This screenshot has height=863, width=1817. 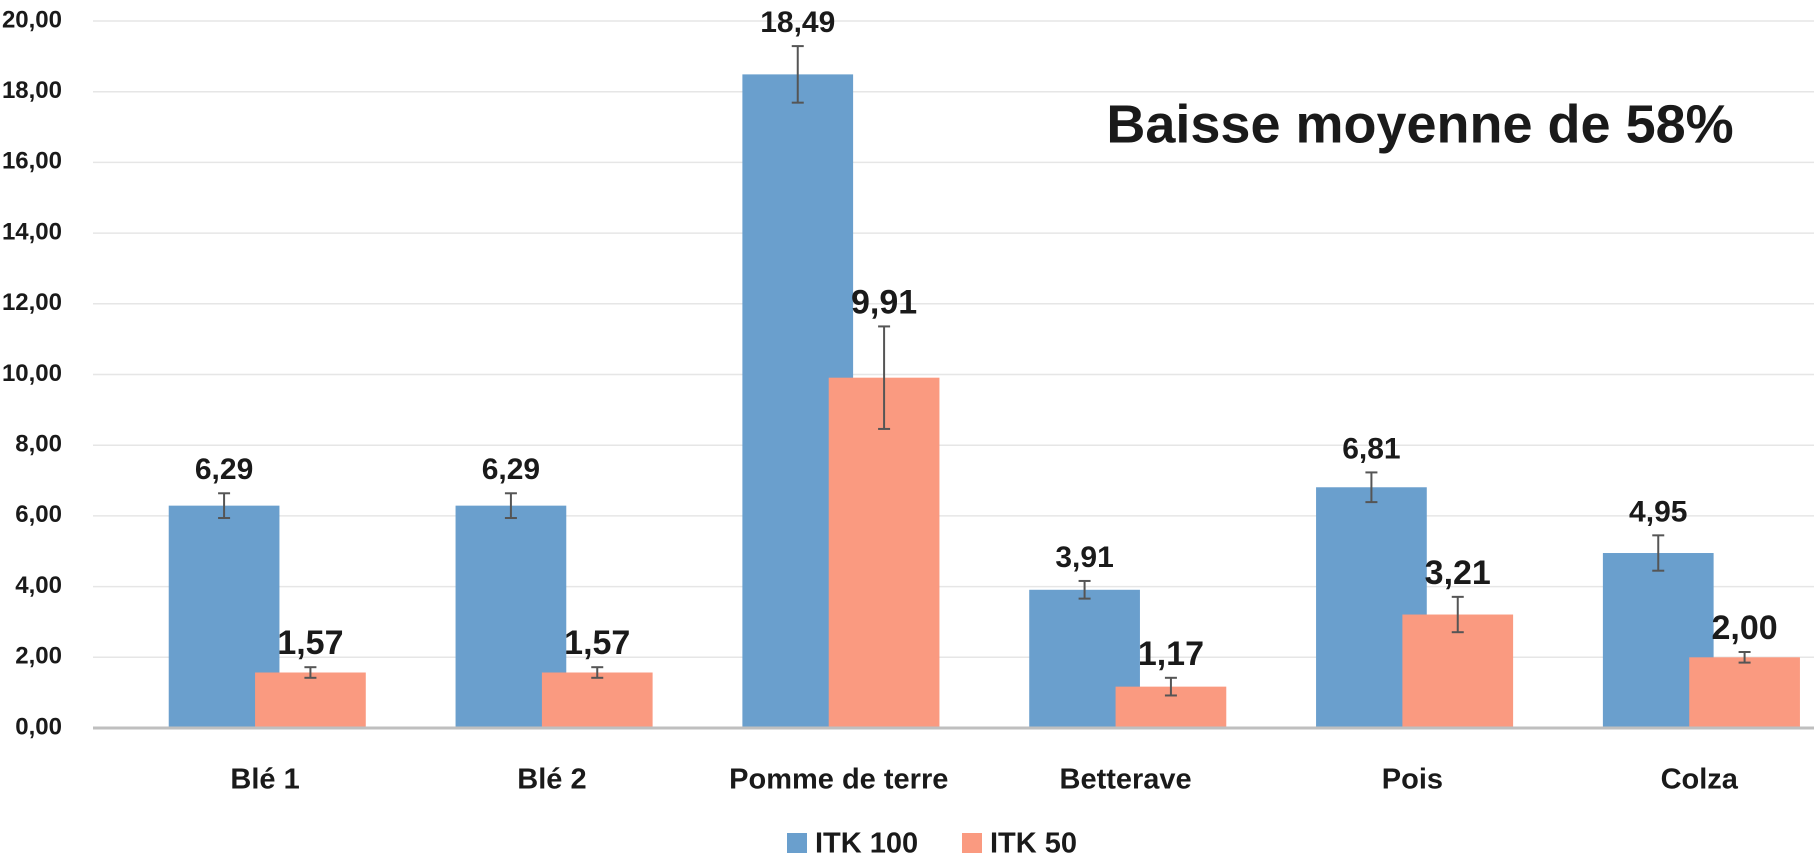 I want to click on data-label: 2,00, so click(x=1744, y=628).